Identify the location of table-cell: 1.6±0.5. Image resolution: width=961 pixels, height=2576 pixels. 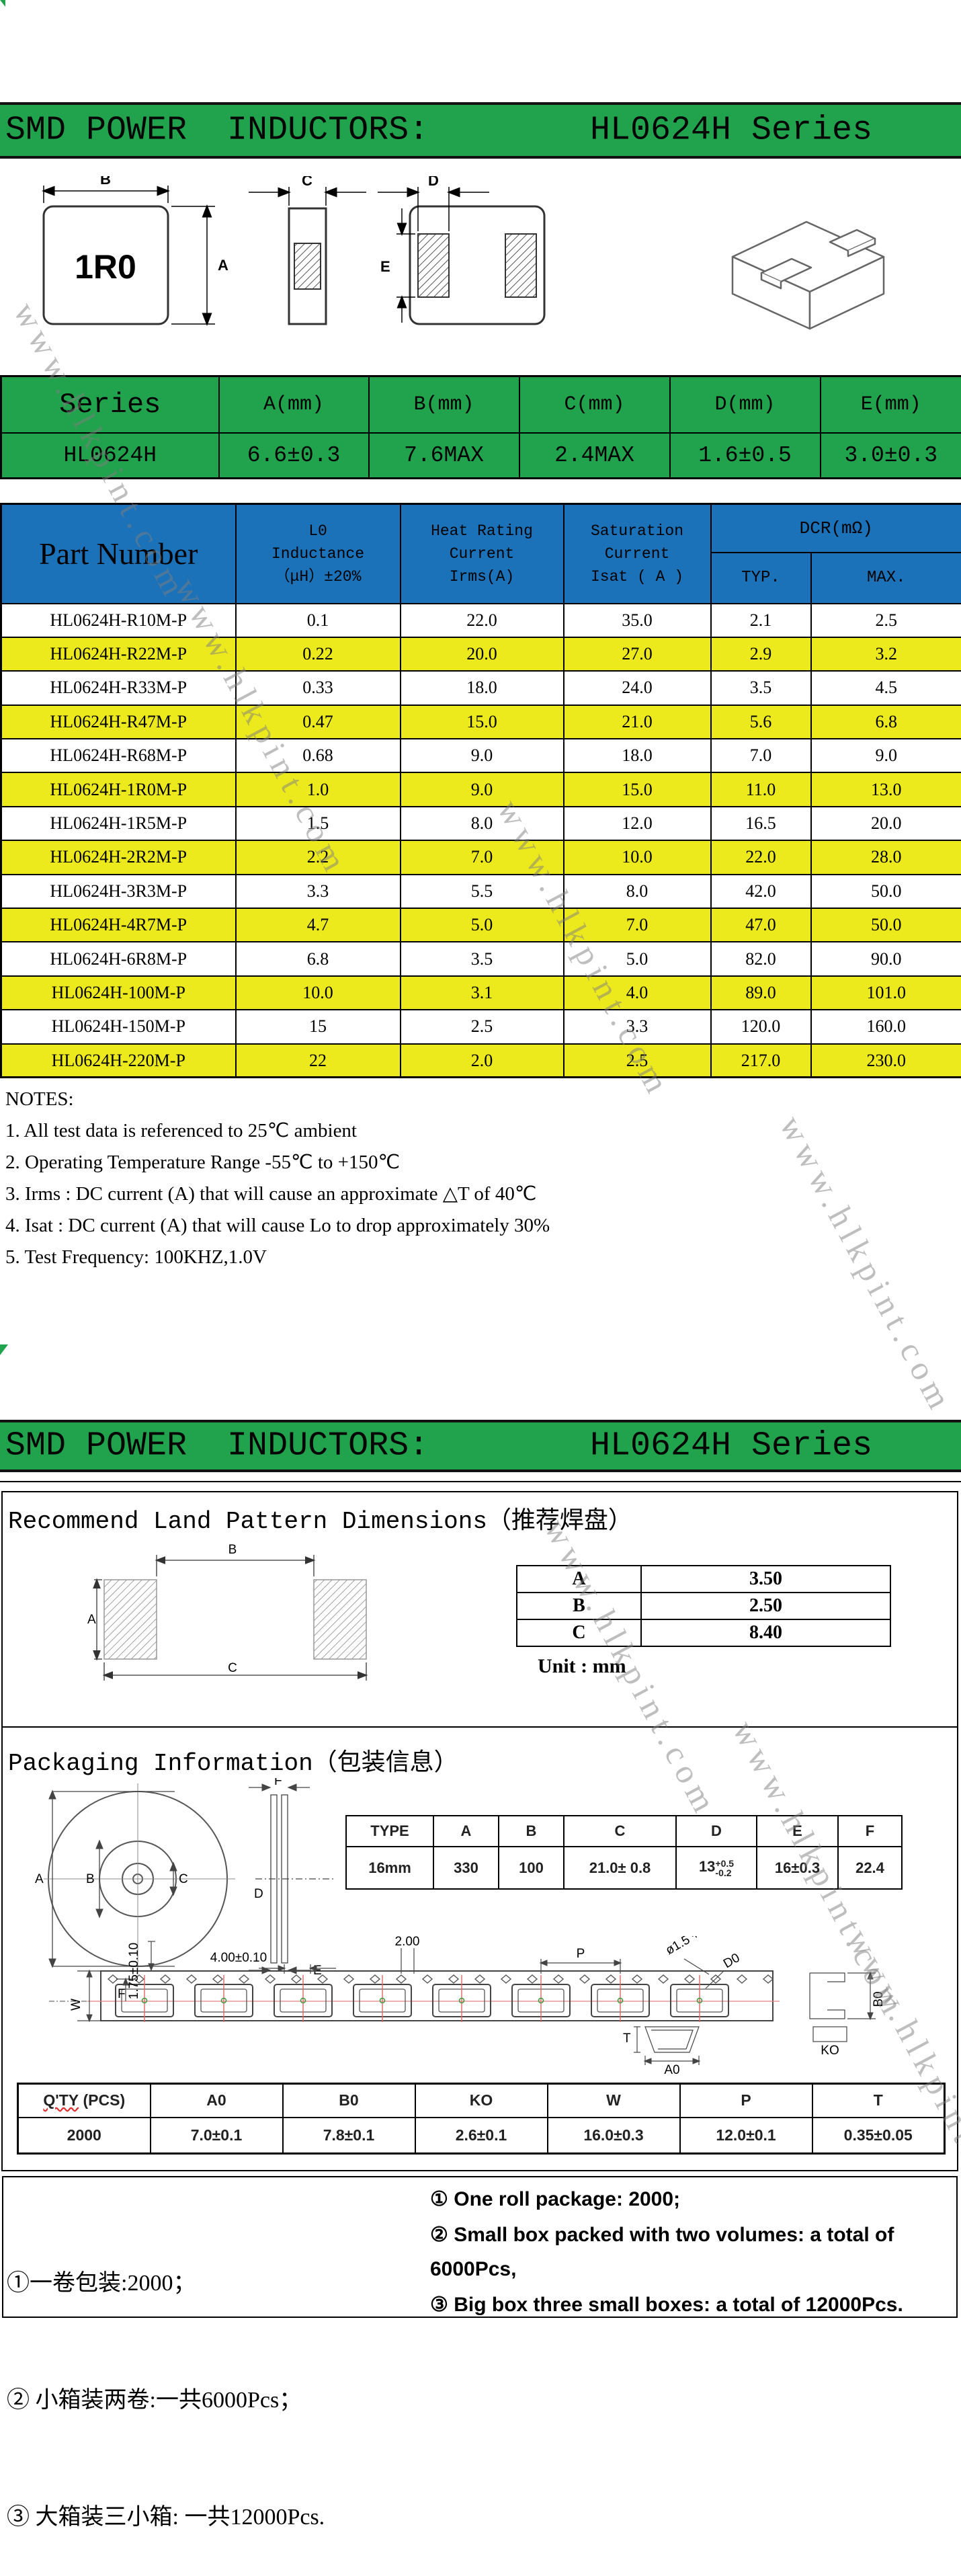
(745, 456).